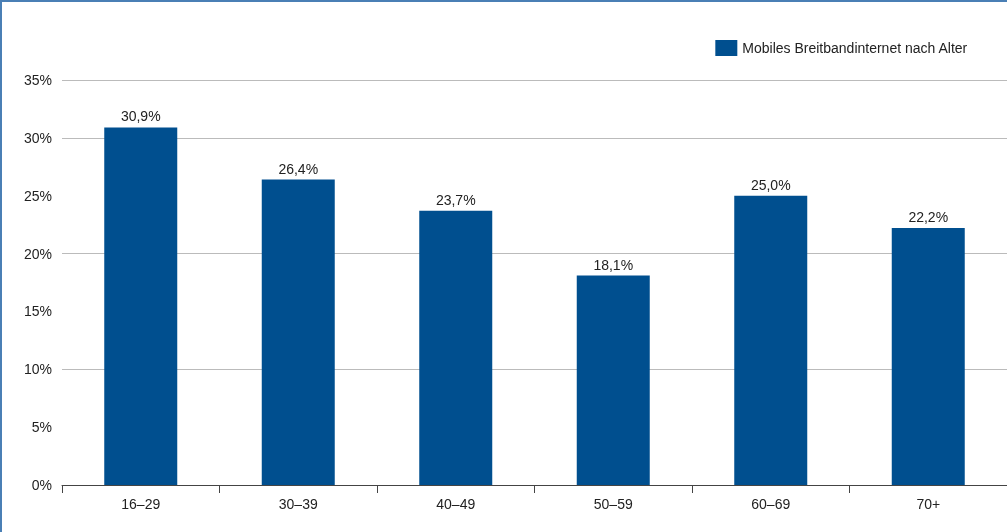  Describe the element at coordinates (141, 504) in the screenshot. I see `x-tick-label: 16–29` at that location.